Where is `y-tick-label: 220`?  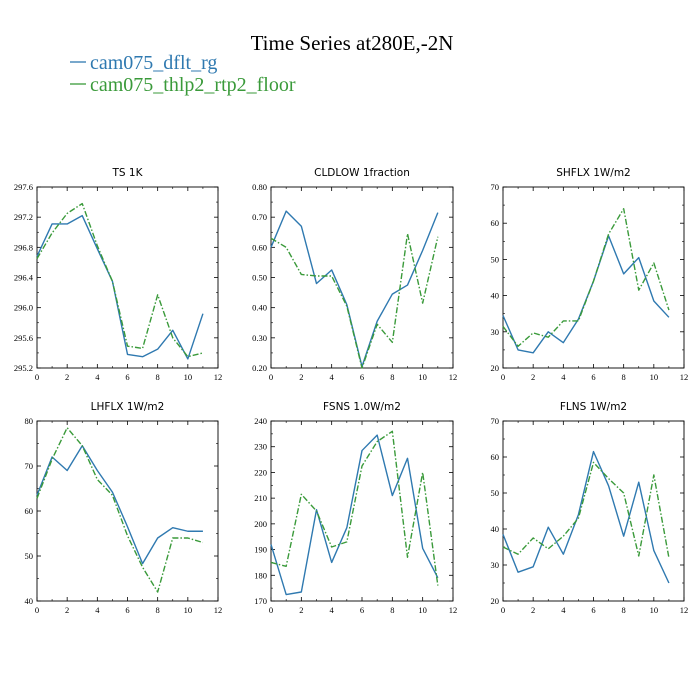
y-tick-label: 220 is located at coordinates (260, 472).